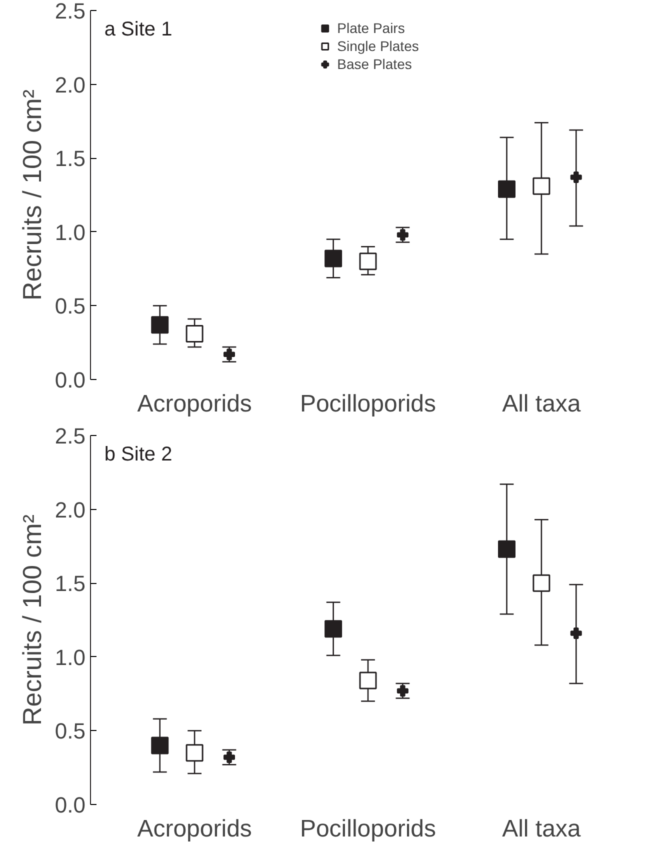 This screenshot has height=857, width=658. I want to click on legend-label: Base Plates, so click(374, 64).